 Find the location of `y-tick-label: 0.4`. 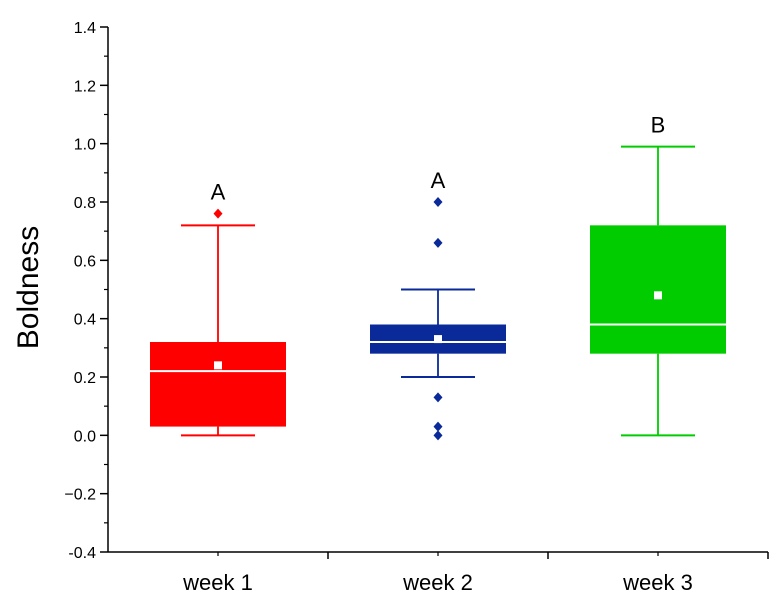

y-tick-label: 0.4 is located at coordinates (85, 320).